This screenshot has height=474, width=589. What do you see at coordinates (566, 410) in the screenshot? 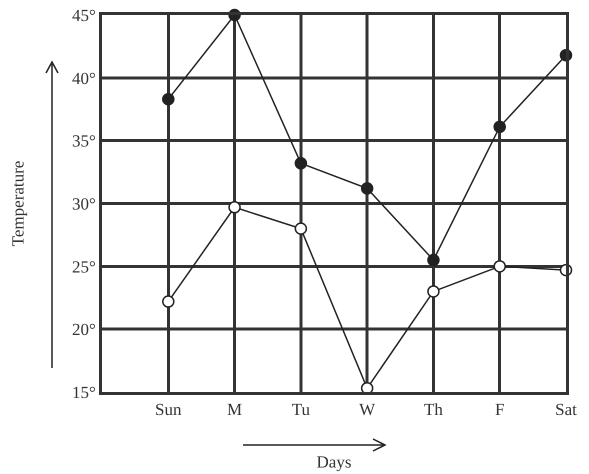
I see `x-tick-label: Sat` at bounding box center [566, 410].